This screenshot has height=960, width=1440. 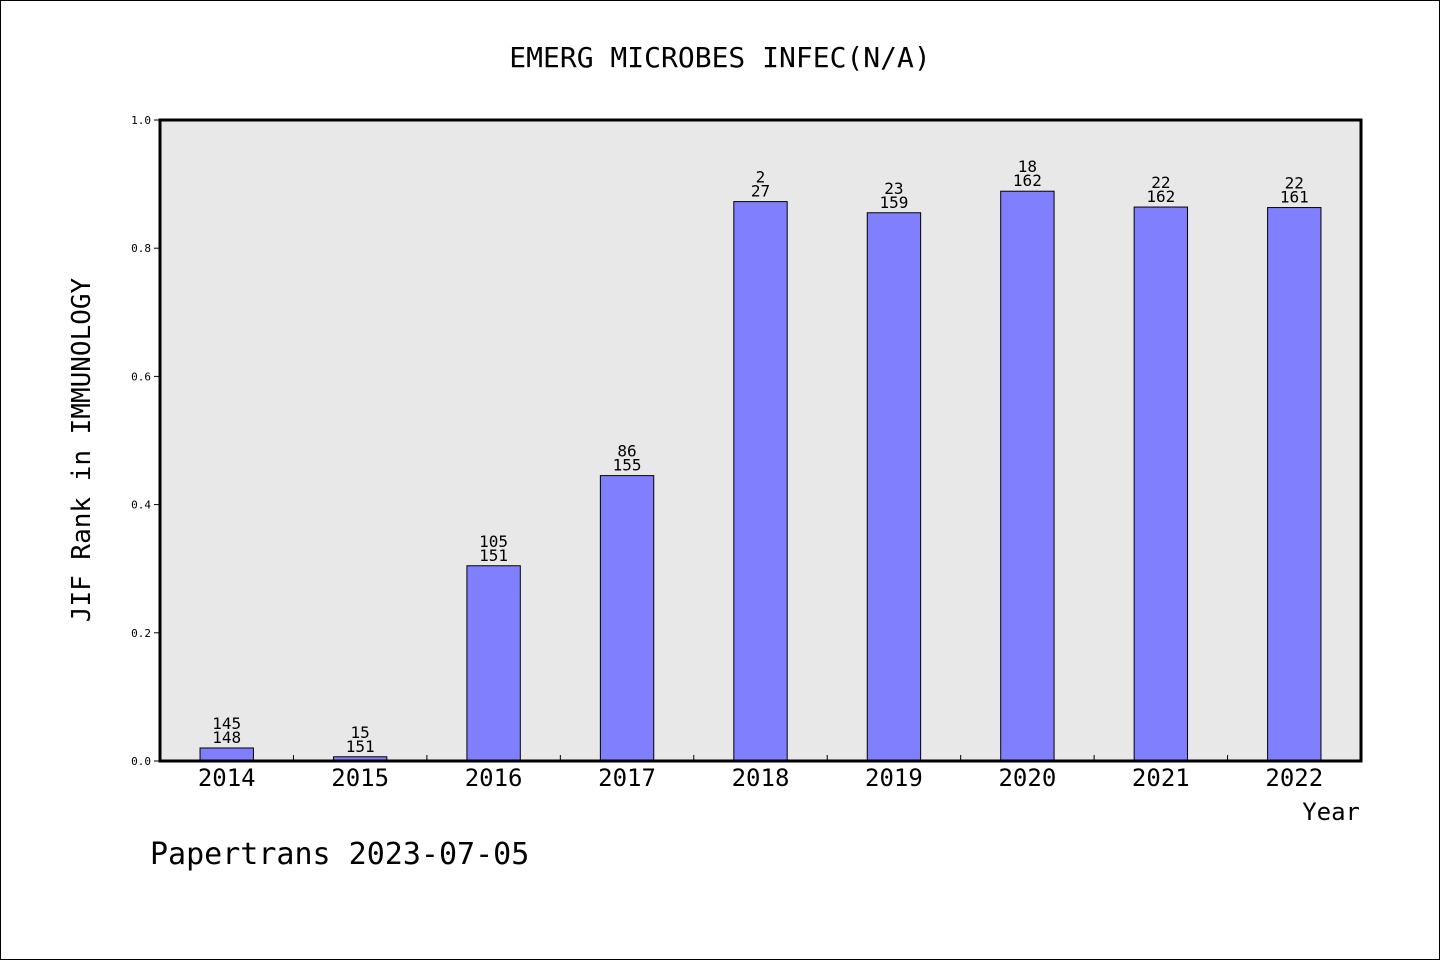 What do you see at coordinates (894, 778) in the screenshot?
I see `x-tick-label: 2019` at bounding box center [894, 778].